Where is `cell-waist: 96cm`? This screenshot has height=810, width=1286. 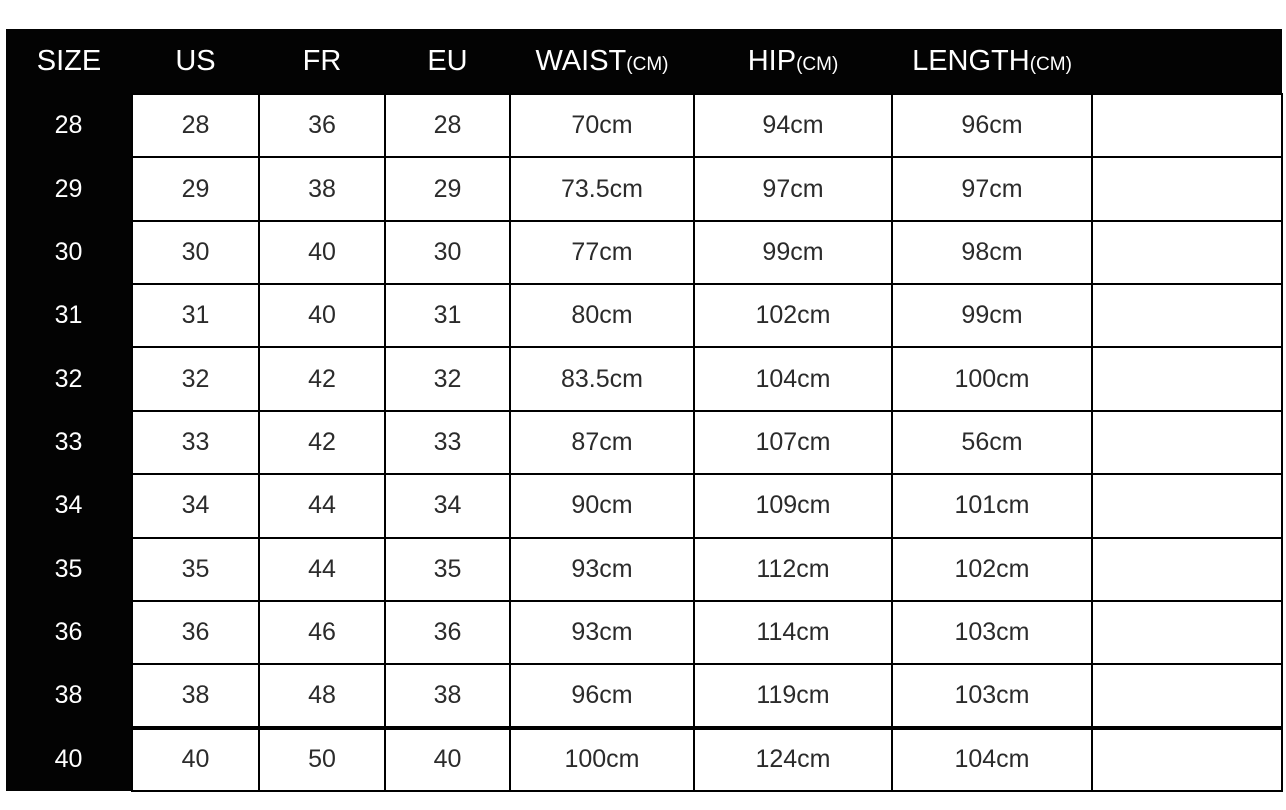 cell-waist: 96cm is located at coordinates (602, 696).